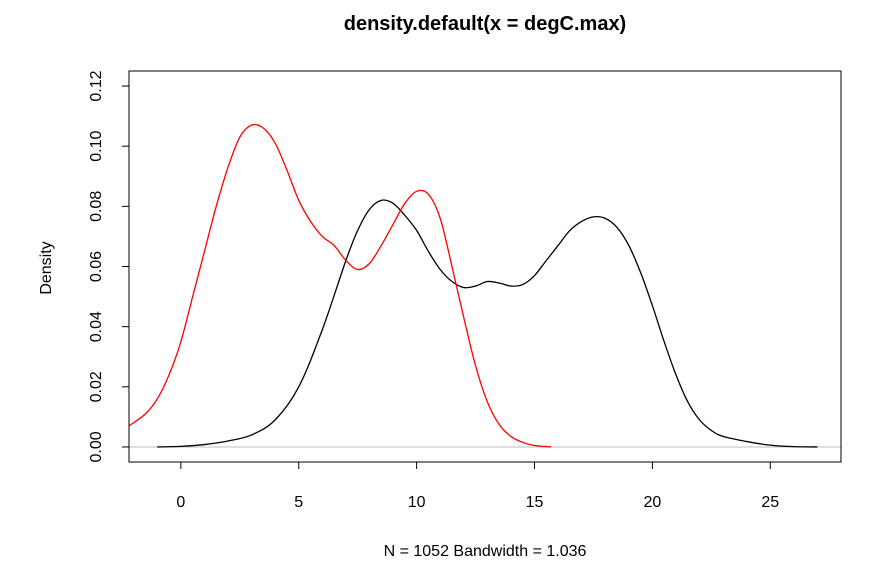 The width and height of the screenshot is (879, 563). I want to click on x-axis: 0 5 10 15 20 25, so click(477, 486).